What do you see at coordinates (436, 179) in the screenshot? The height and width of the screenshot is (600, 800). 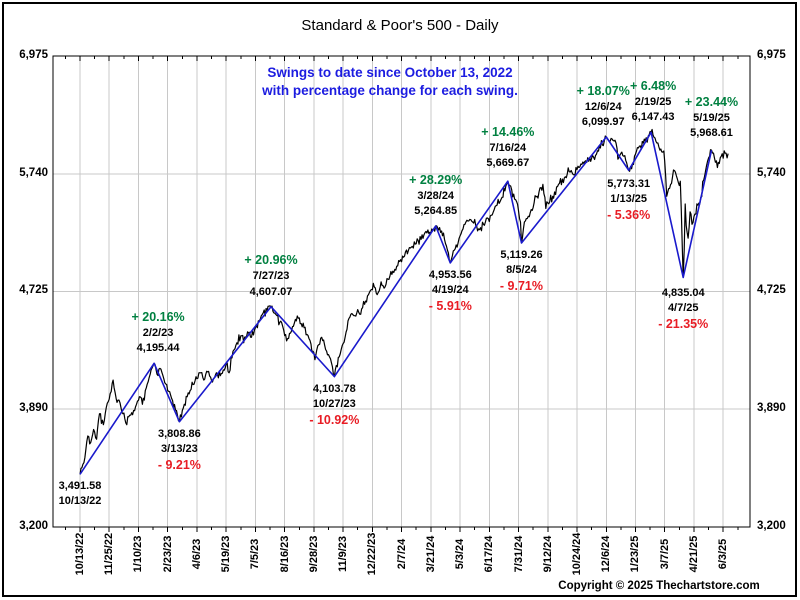 I see `swing-pct-label: + 28.29%` at bounding box center [436, 179].